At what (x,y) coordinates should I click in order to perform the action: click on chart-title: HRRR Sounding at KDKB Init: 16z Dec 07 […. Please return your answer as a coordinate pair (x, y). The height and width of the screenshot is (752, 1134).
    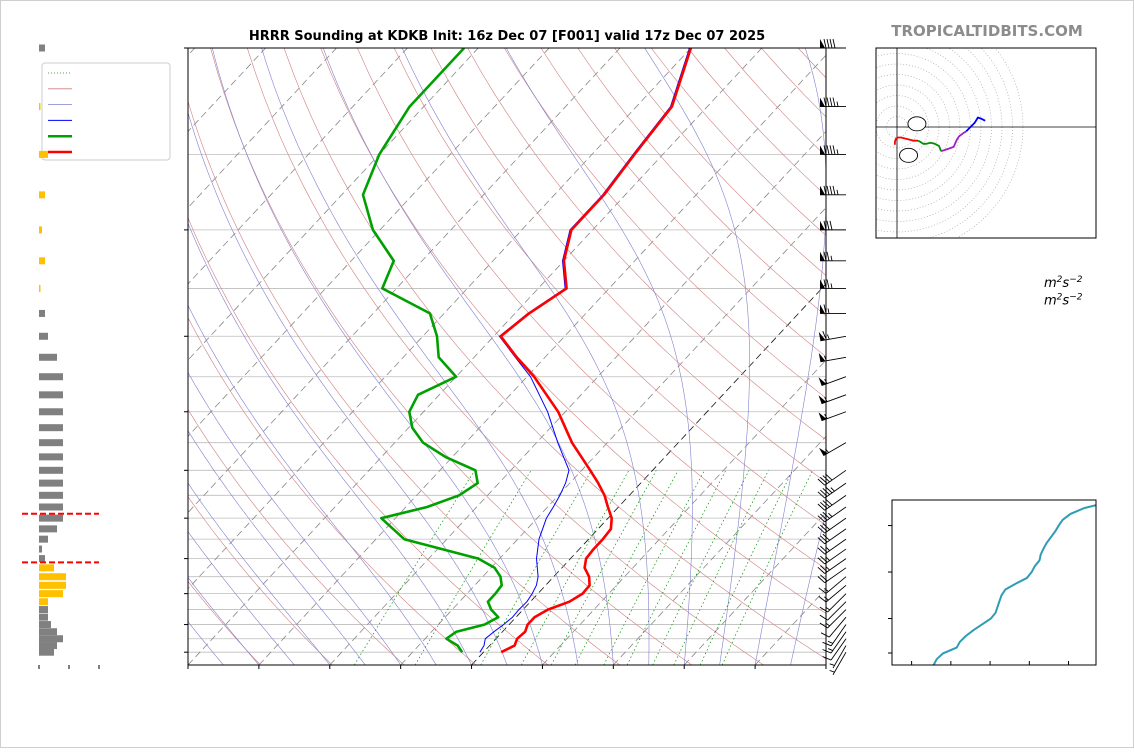
    Looking at the image, I should click on (507, 36).